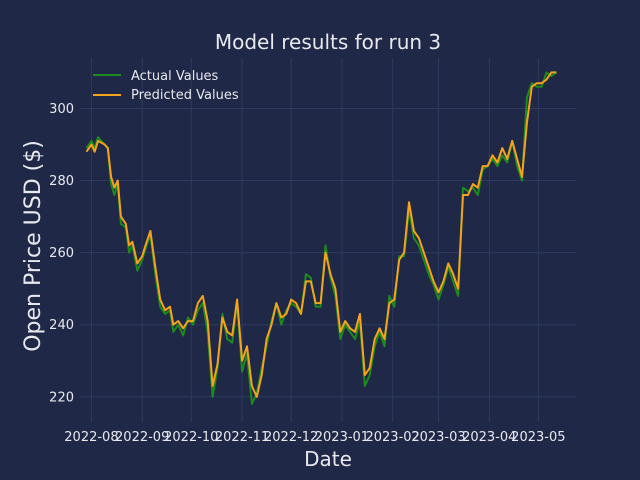 Image resolution: width=640 pixels, height=480 pixels. Describe the element at coordinates (328, 42) in the screenshot. I see `chart-title: Model results for run 3` at that location.